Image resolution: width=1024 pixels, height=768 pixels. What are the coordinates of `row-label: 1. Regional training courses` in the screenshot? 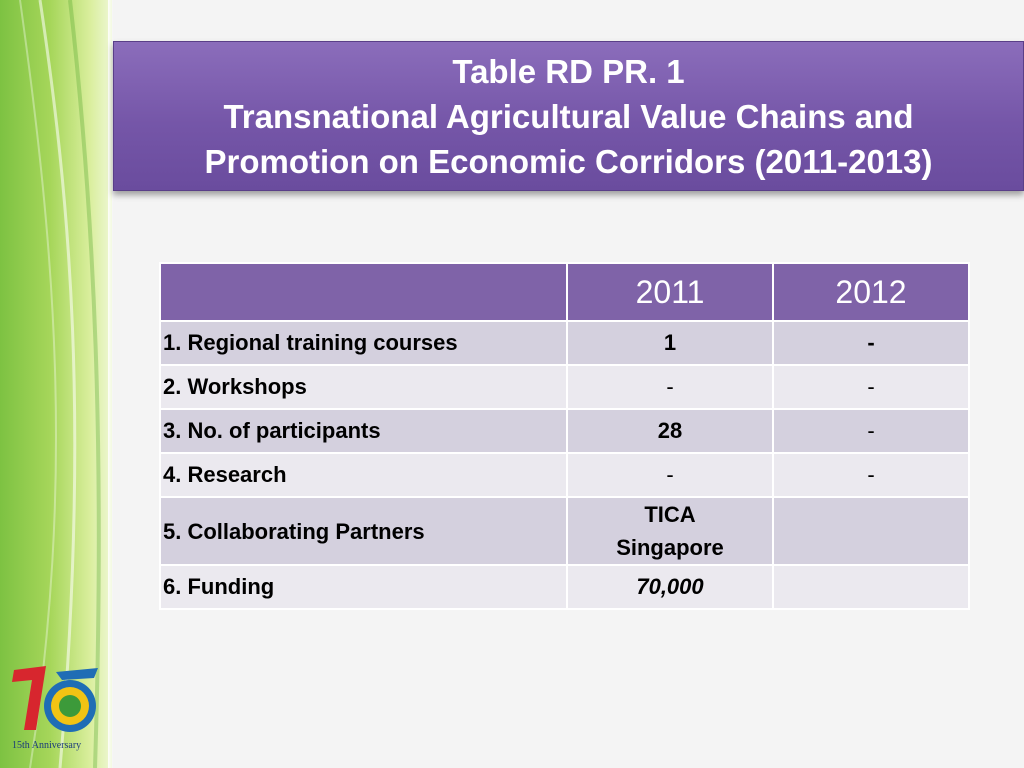 It's located at (363, 343).